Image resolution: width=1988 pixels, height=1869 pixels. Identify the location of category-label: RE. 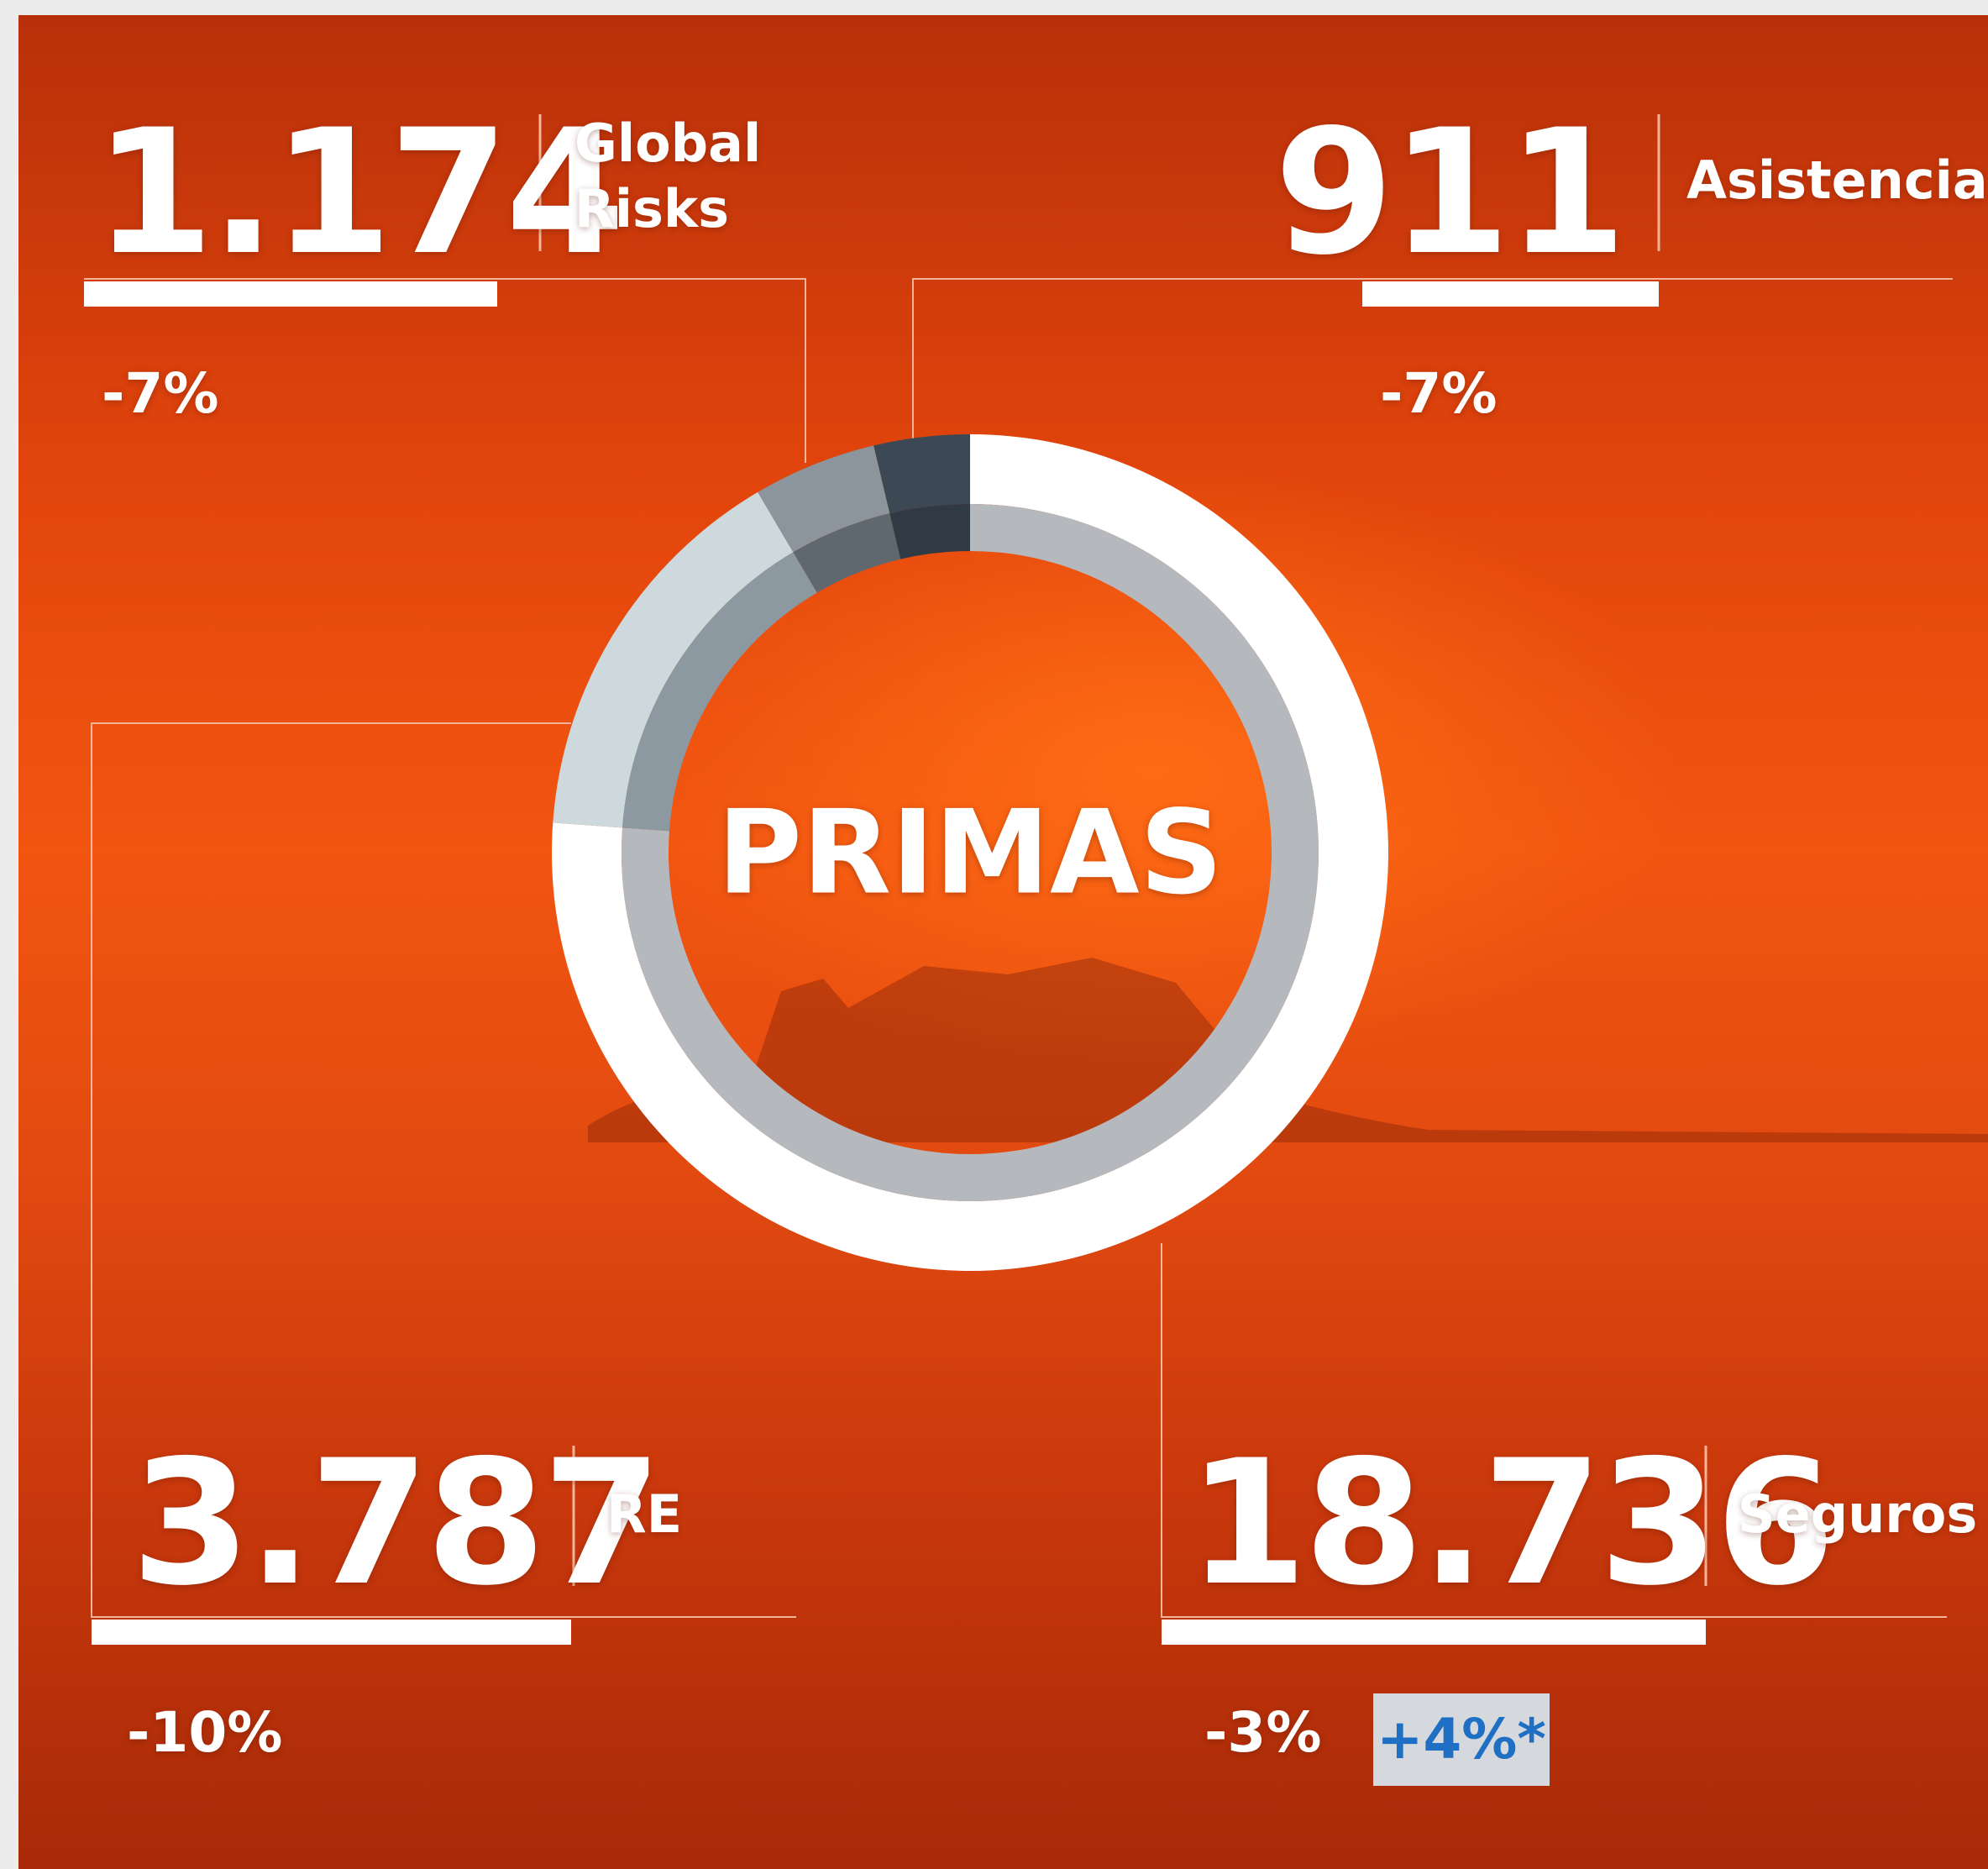
(645, 1514).